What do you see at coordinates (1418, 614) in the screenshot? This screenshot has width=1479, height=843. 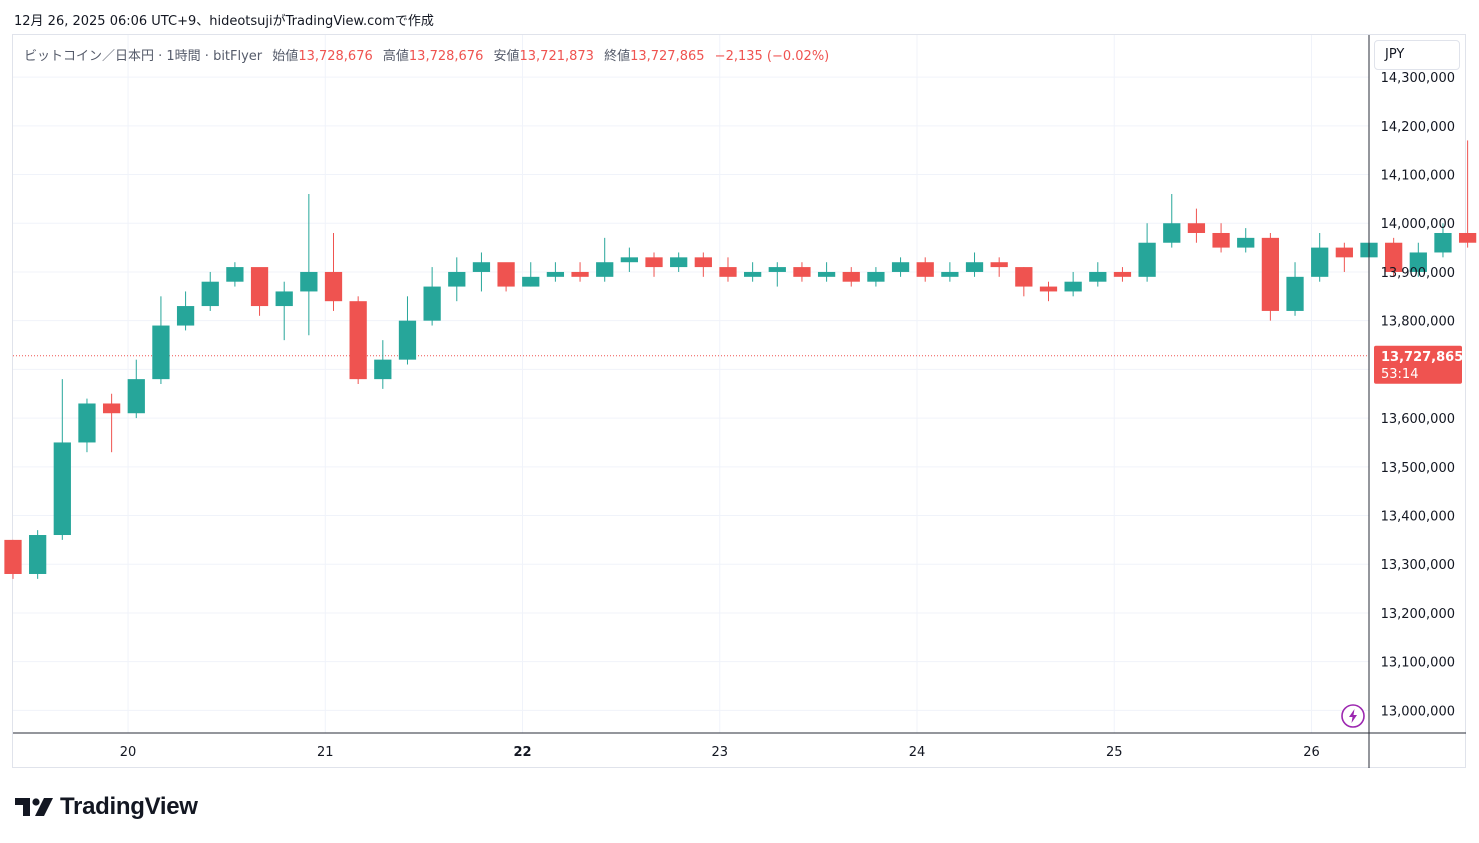 I see `y-tick-label: 13,200,000` at bounding box center [1418, 614].